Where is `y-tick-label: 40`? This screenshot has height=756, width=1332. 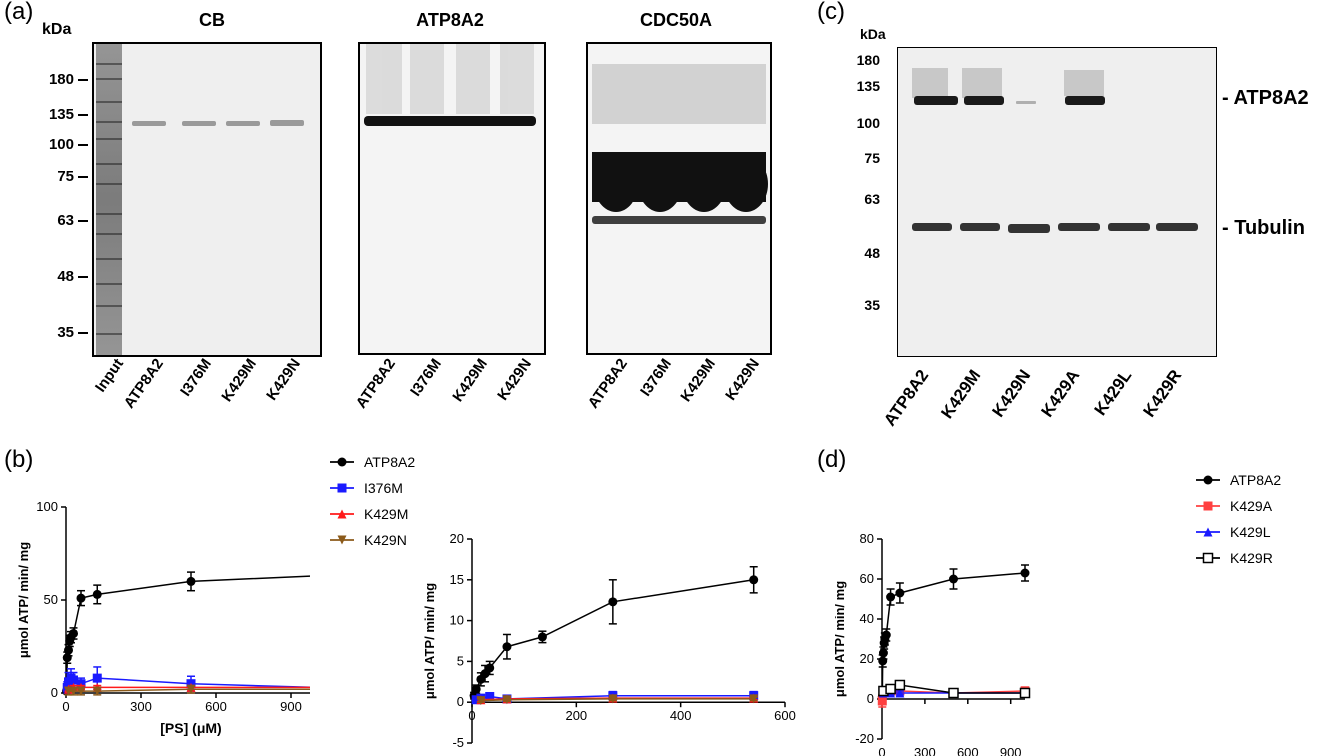
y-tick-label: 40 is located at coordinates (867, 618).